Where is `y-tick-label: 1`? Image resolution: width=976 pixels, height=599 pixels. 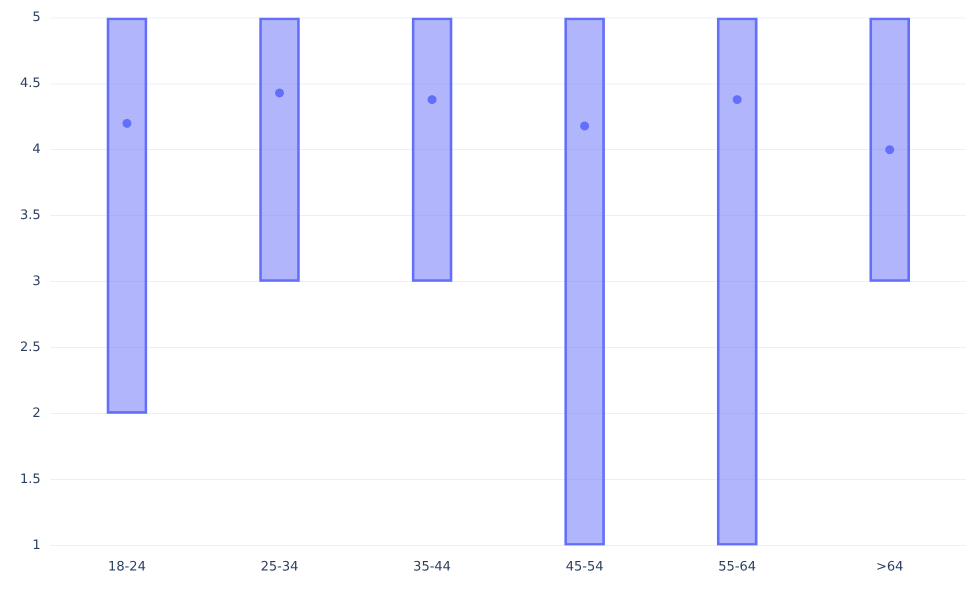 y-tick-label: 1 is located at coordinates (36, 545).